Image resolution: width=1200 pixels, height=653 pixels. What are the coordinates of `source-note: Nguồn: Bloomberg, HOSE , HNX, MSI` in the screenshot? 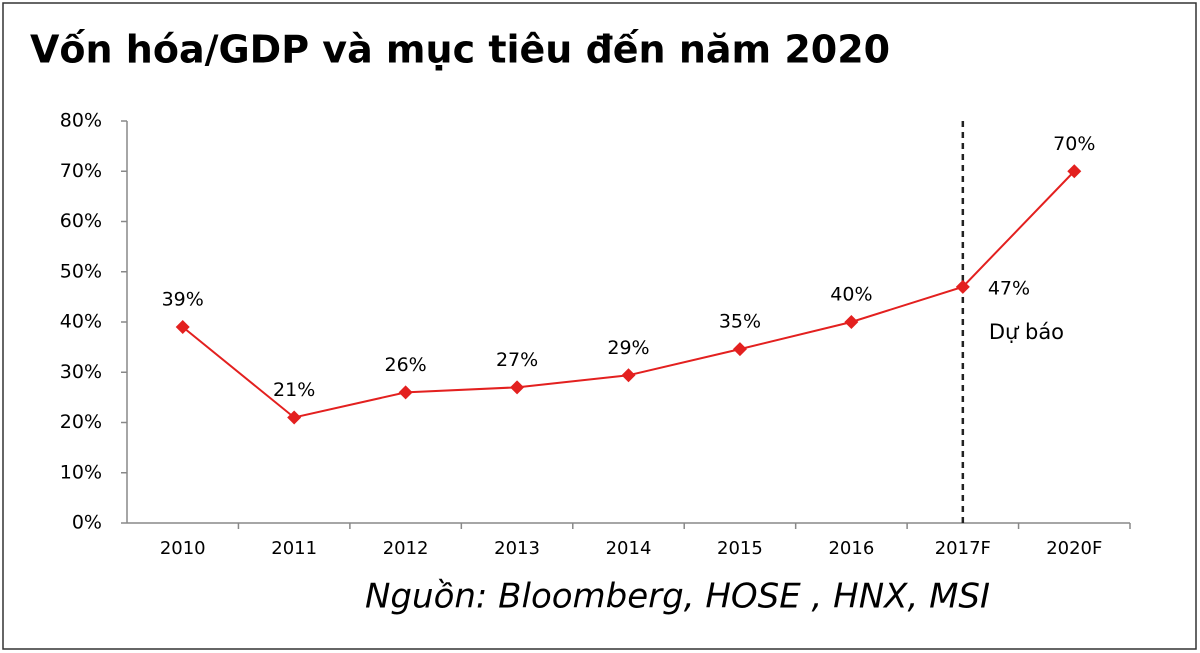 It's located at (677, 597).